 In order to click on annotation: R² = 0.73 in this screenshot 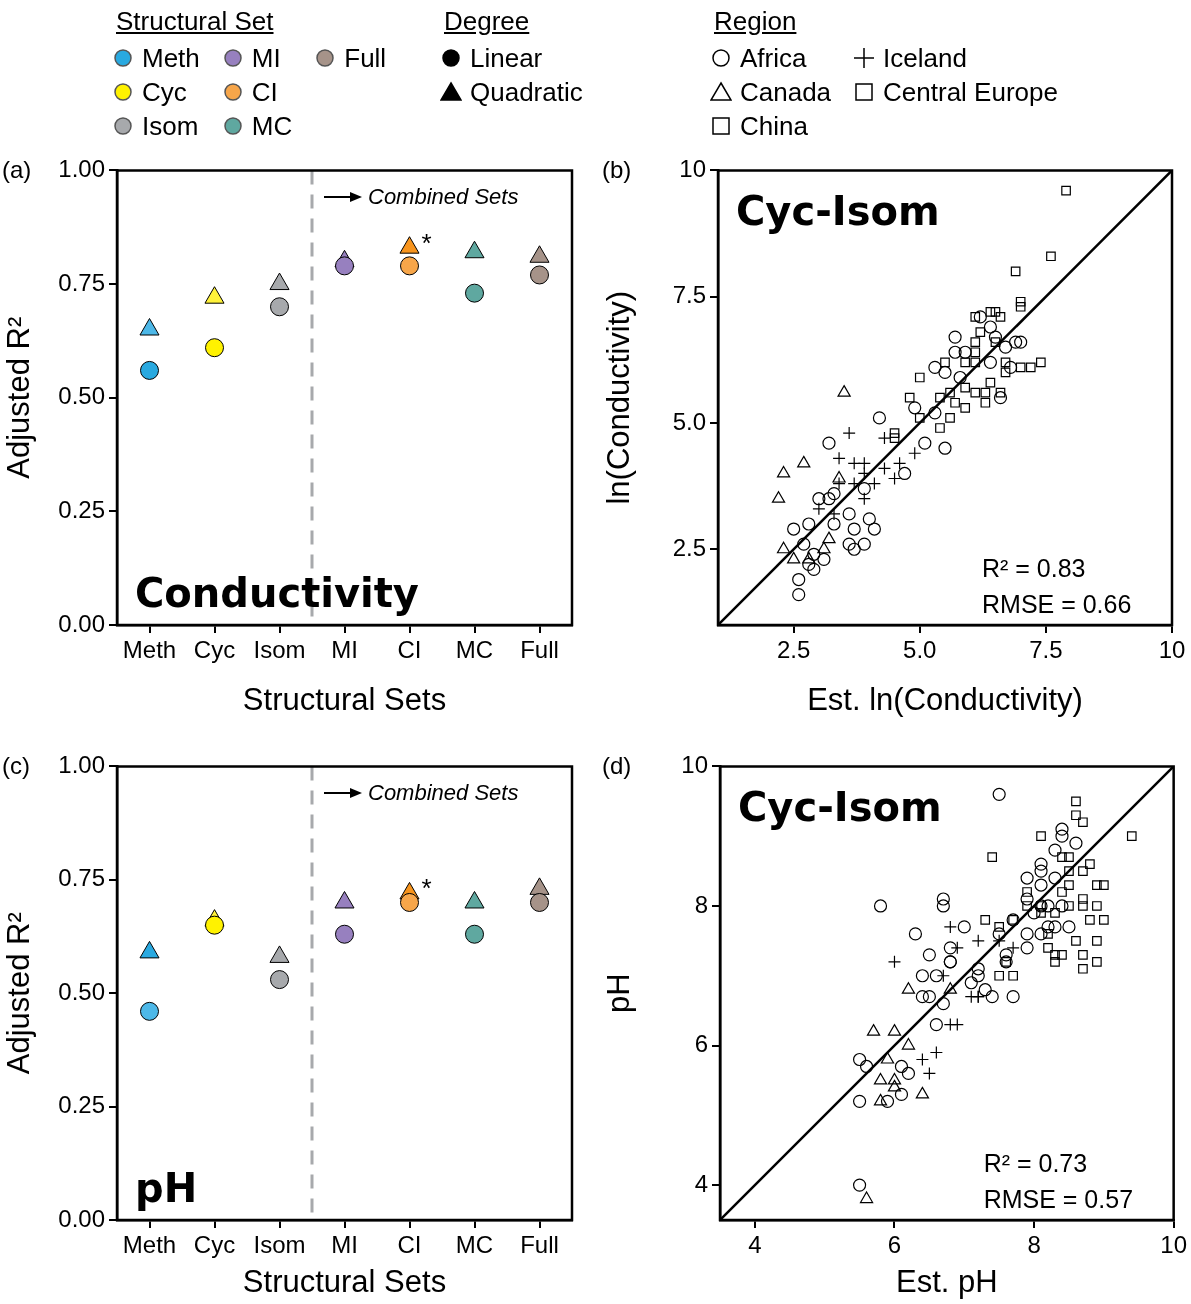, I will do `click(1035, 1163)`.